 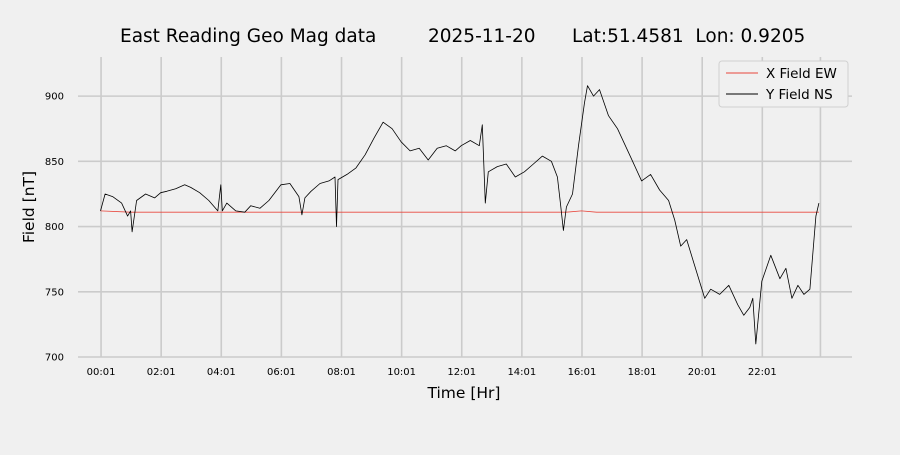 What do you see at coordinates (762, 372) in the screenshot?
I see `x-tick-label: 22:01` at bounding box center [762, 372].